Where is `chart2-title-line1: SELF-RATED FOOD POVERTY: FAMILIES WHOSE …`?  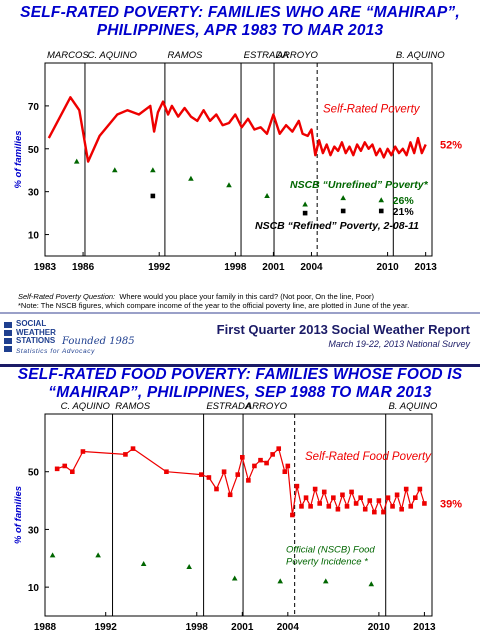 chart2-title-line1: SELF-RATED FOOD POVERTY: FAMILIES WHOSE … is located at coordinates (240, 374).